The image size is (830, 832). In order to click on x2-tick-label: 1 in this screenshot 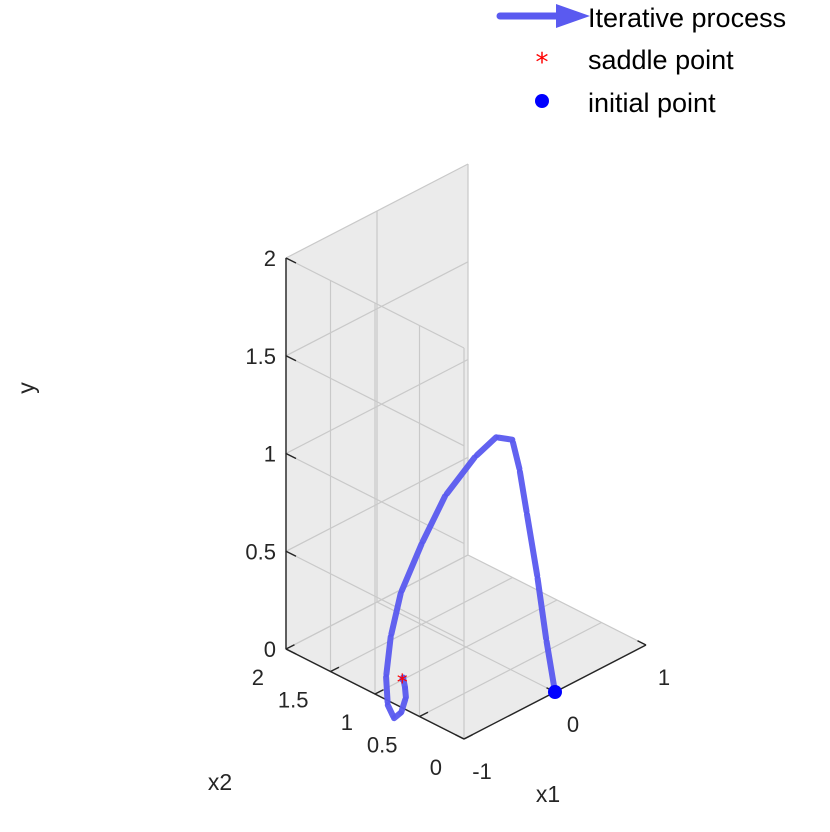, I will do `click(347, 722)`.